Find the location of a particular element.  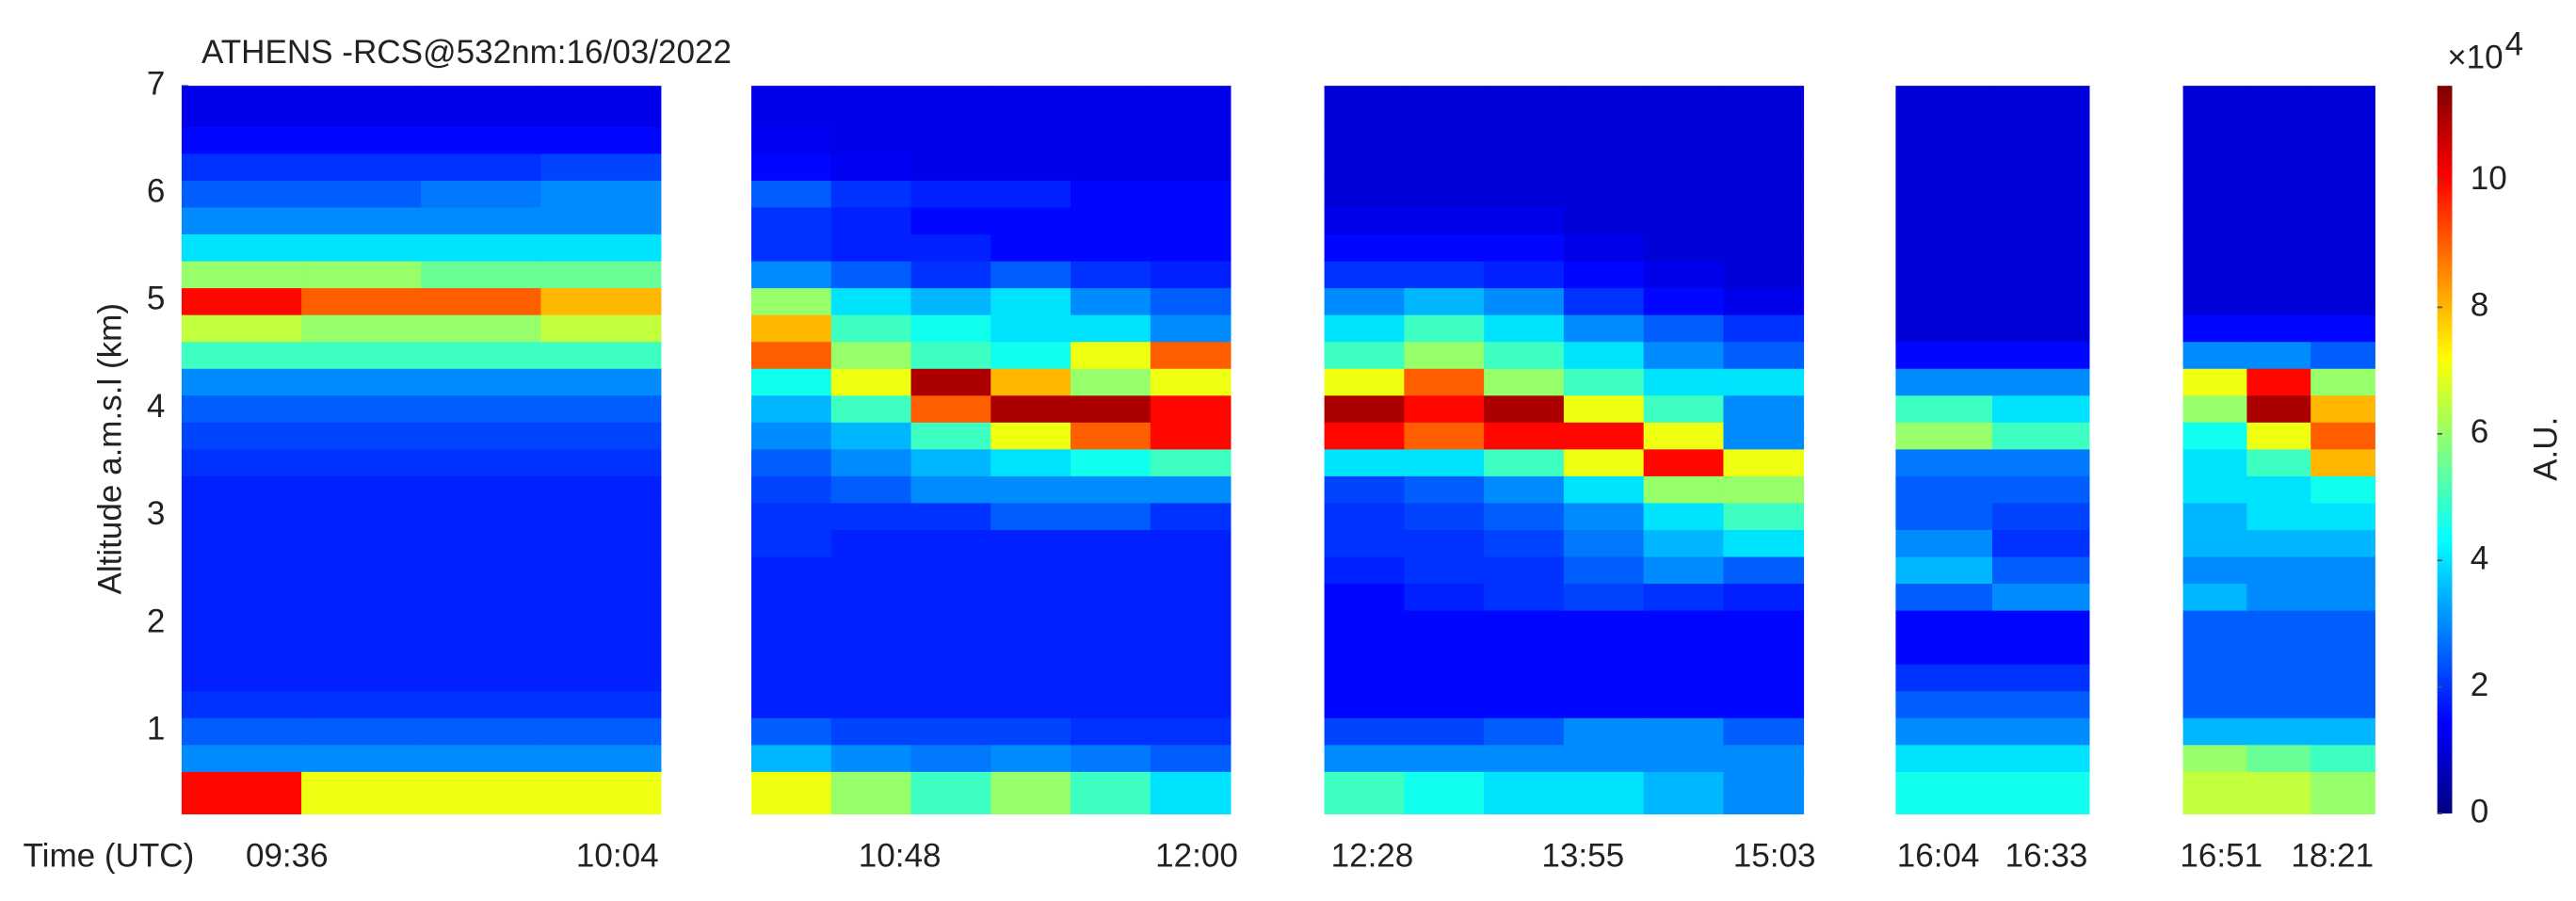

x-tick-label: 12:28 is located at coordinates (1372, 856).